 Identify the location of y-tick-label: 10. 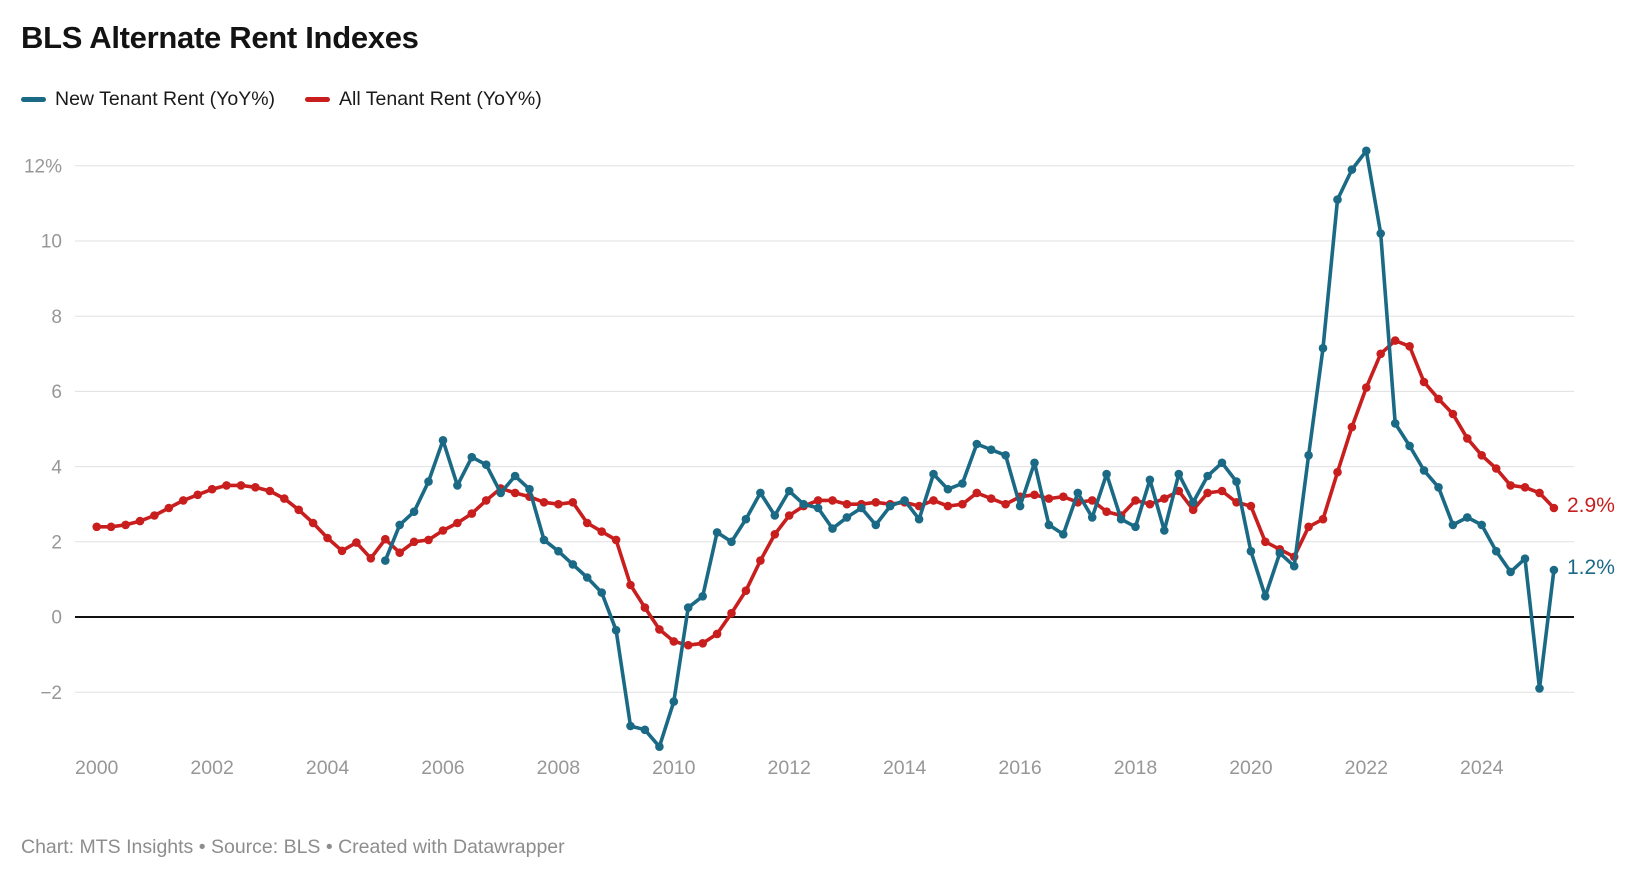
(51, 242).